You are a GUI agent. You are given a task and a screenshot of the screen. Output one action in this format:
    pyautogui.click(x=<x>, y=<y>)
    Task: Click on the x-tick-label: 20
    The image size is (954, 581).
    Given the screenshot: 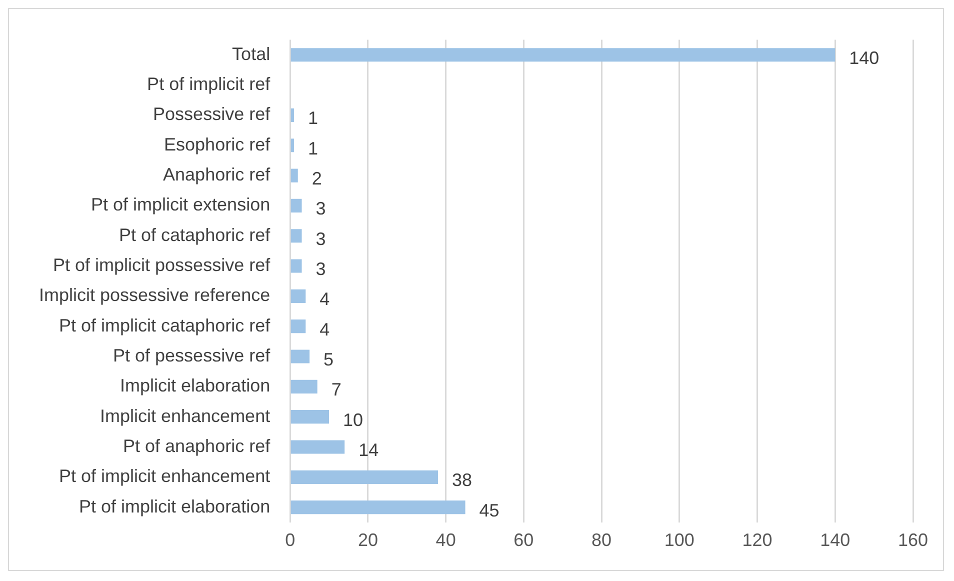 What is the action you would take?
    pyautogui.click(x=368, y=540)
    